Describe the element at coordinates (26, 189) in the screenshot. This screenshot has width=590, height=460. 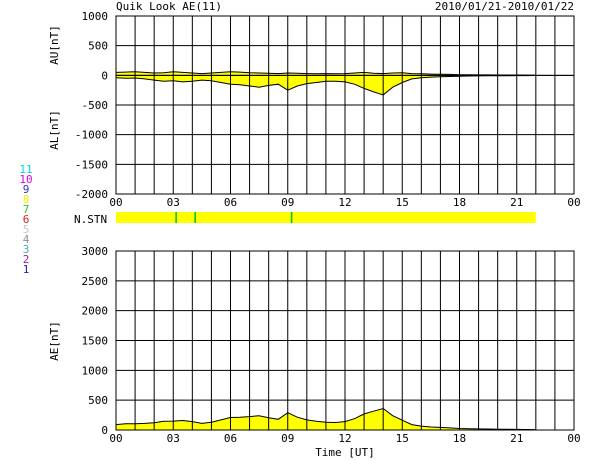
I see `legend-station-9: 9` at that location.